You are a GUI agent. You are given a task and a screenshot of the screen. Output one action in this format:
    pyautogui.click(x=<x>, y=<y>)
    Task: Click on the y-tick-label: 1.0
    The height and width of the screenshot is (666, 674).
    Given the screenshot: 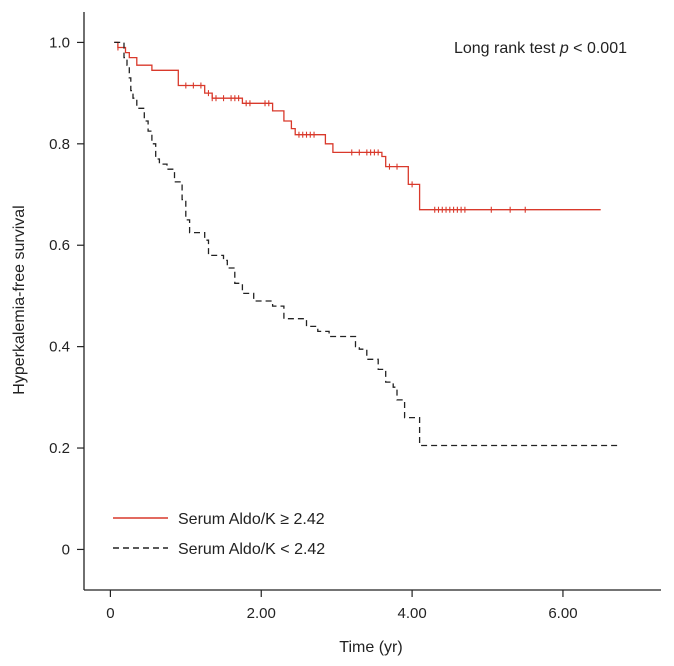 What is the action you would take?
    pyautogui.click(x=59, y=42)
    